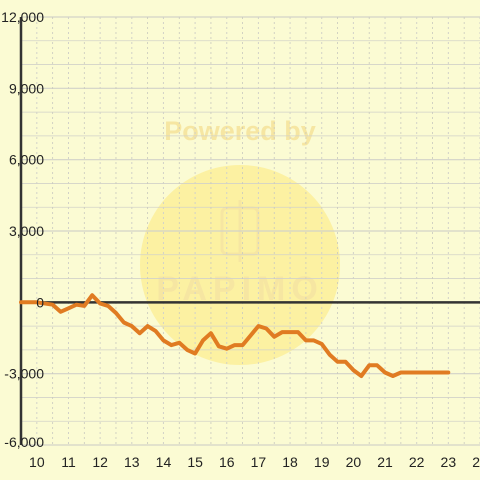  I want to click on y-tick-label: -6,000, so click(24, 442).